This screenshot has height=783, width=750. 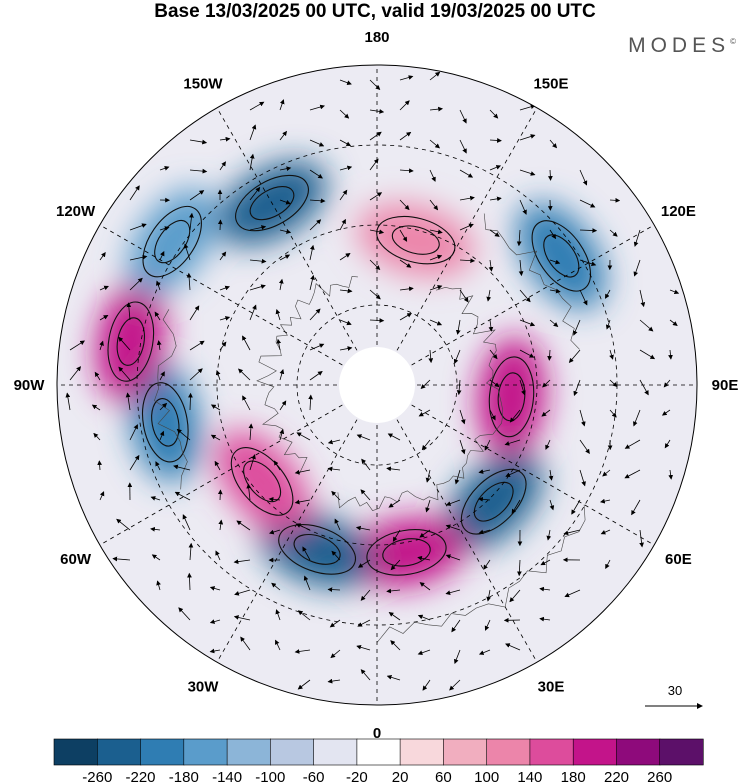 I want to click on colorbar-tick-label: -60, so click(x=314, y=776).